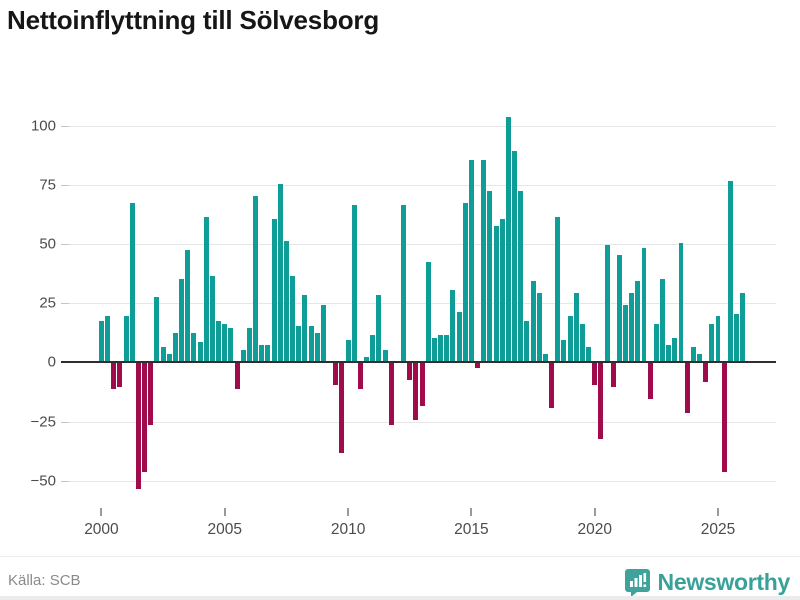 This screenshot has width=800, height=600. I want to click on footer-divider, so click(400, 556).